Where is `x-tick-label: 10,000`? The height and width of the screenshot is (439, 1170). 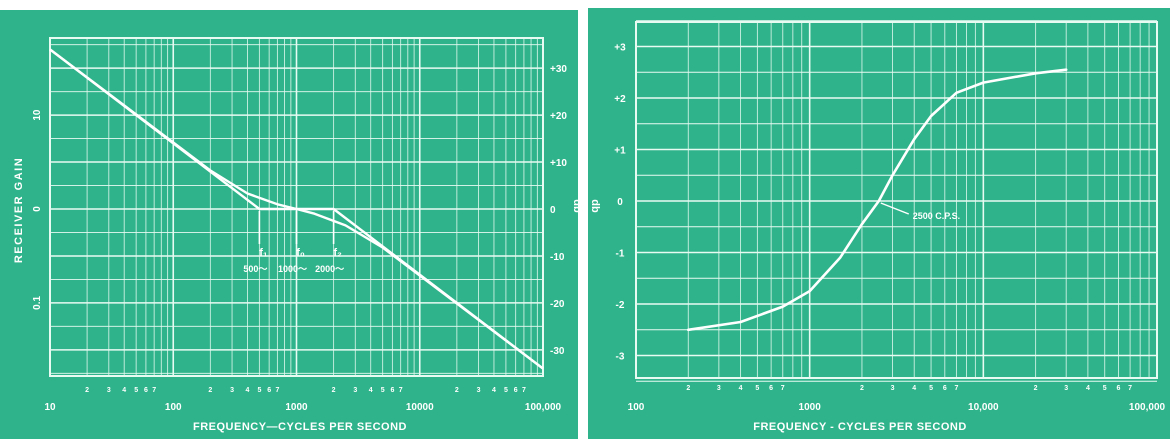
x-tick-label: 10,000 is located at coordinates (983, 407).